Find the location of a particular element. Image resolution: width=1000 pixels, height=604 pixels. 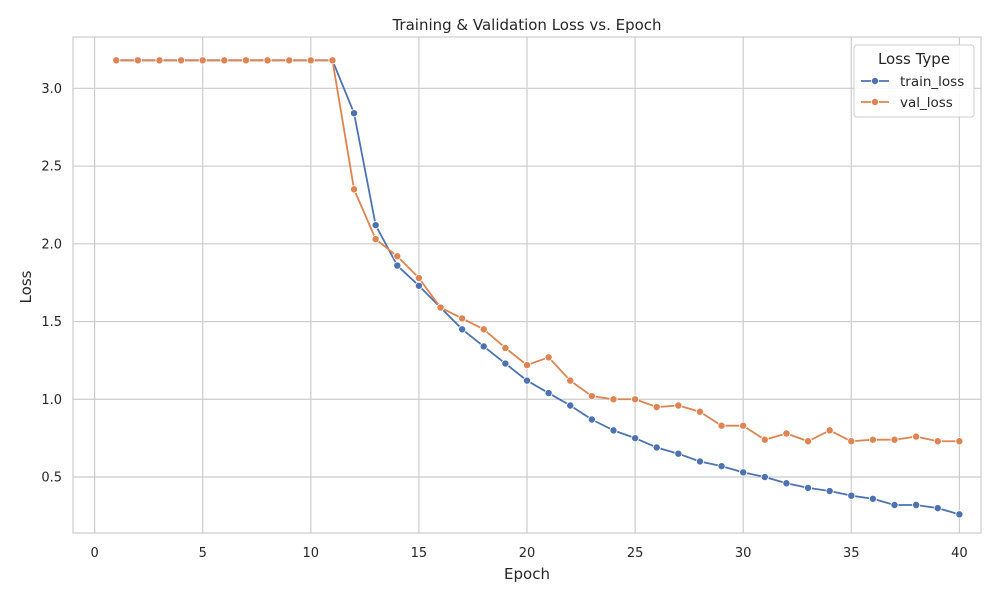

legend-label-train-loss: train_loss is located at coordinates (932, 82).